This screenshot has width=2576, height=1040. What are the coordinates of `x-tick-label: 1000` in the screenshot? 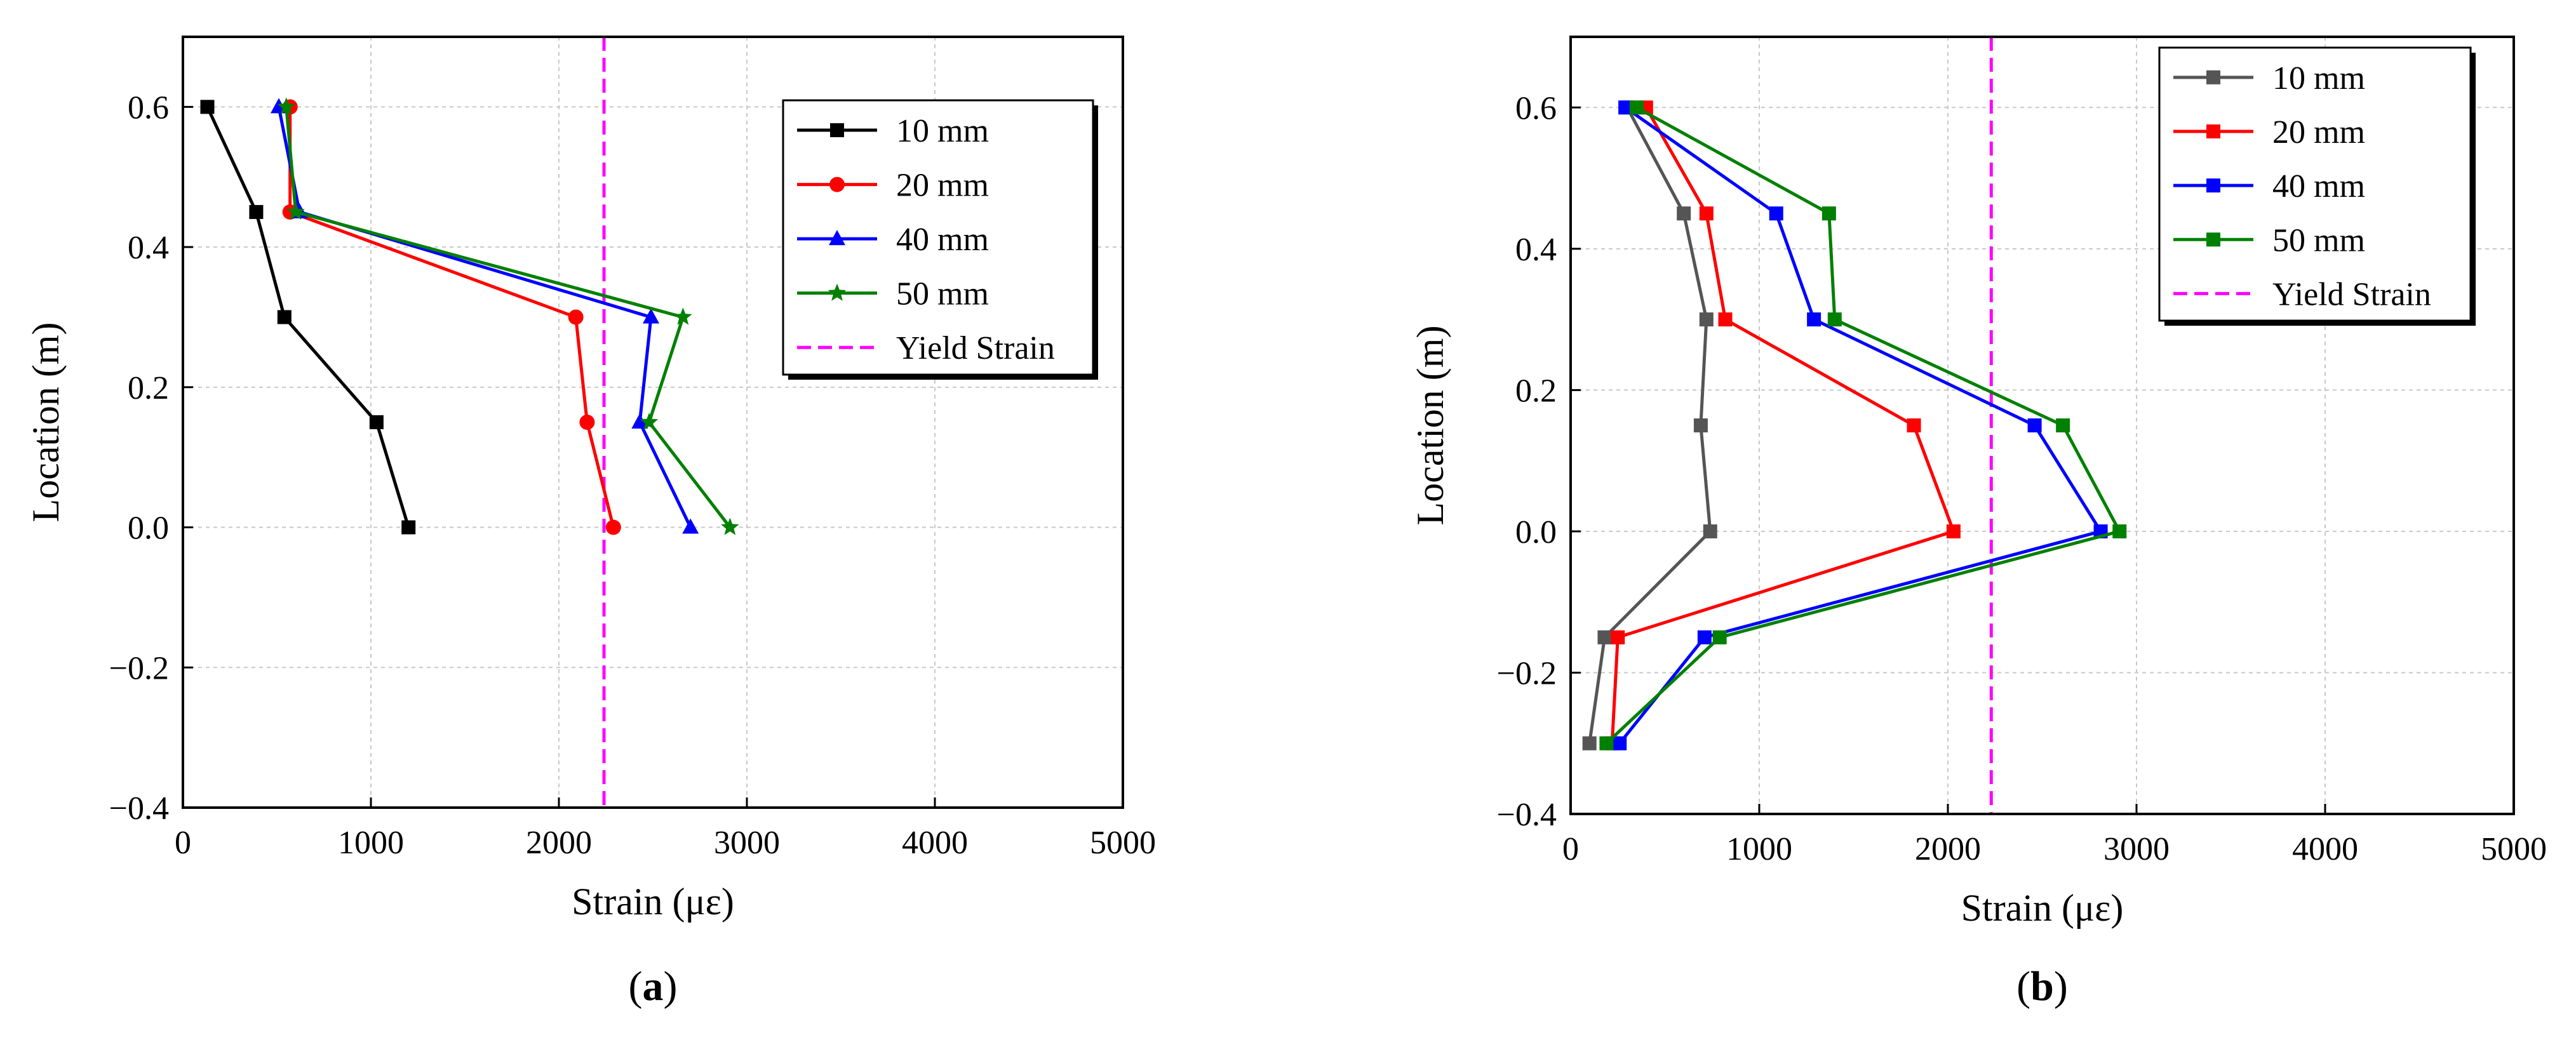 It's located at (1759, 849).